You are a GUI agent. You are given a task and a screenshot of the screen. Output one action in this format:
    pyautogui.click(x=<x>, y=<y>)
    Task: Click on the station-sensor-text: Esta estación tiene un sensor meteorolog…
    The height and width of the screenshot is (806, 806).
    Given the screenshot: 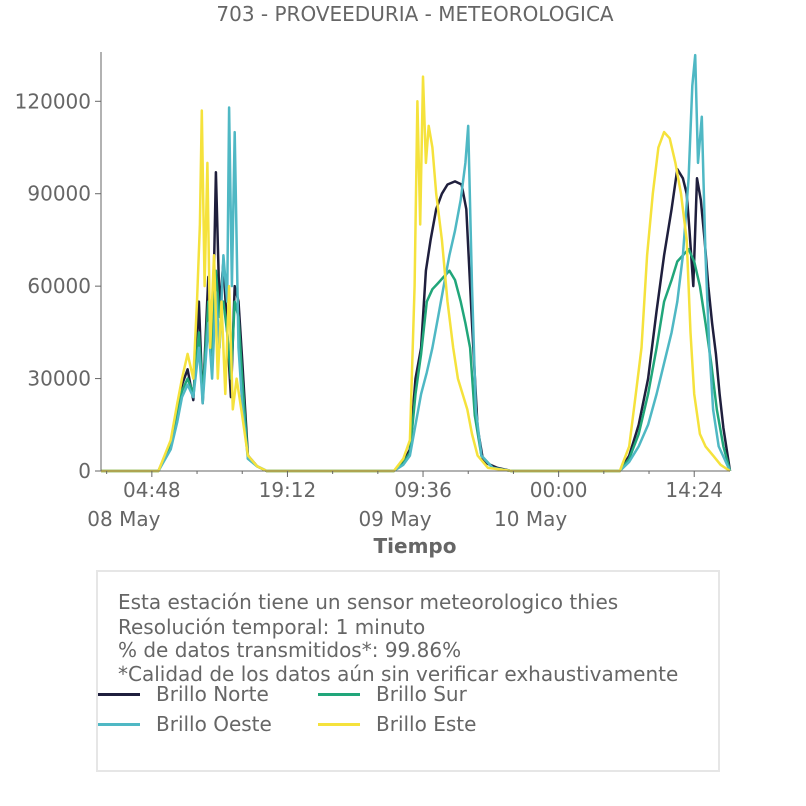 What is the action you would take?
    pyautogui.click(x=368, y=602)
    